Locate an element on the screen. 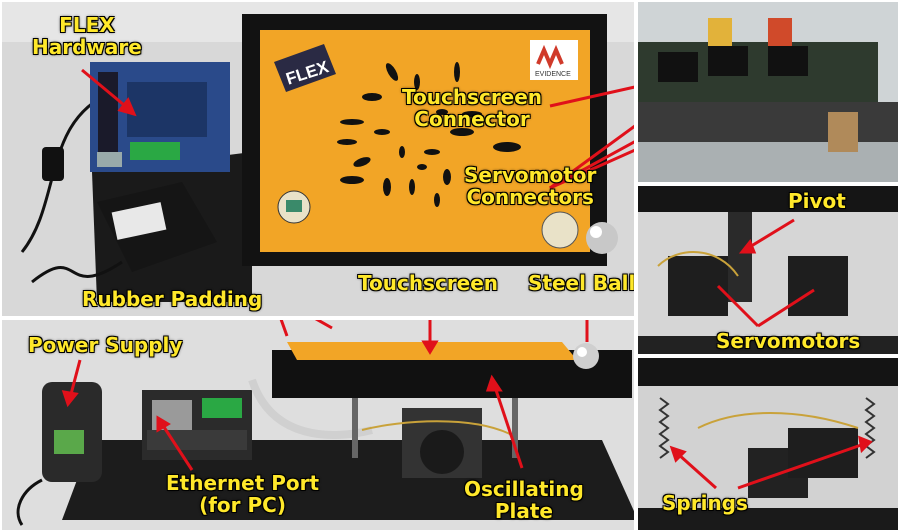  panel-servomotors: Pivot Servomotors is located at coordinates (768, 270).